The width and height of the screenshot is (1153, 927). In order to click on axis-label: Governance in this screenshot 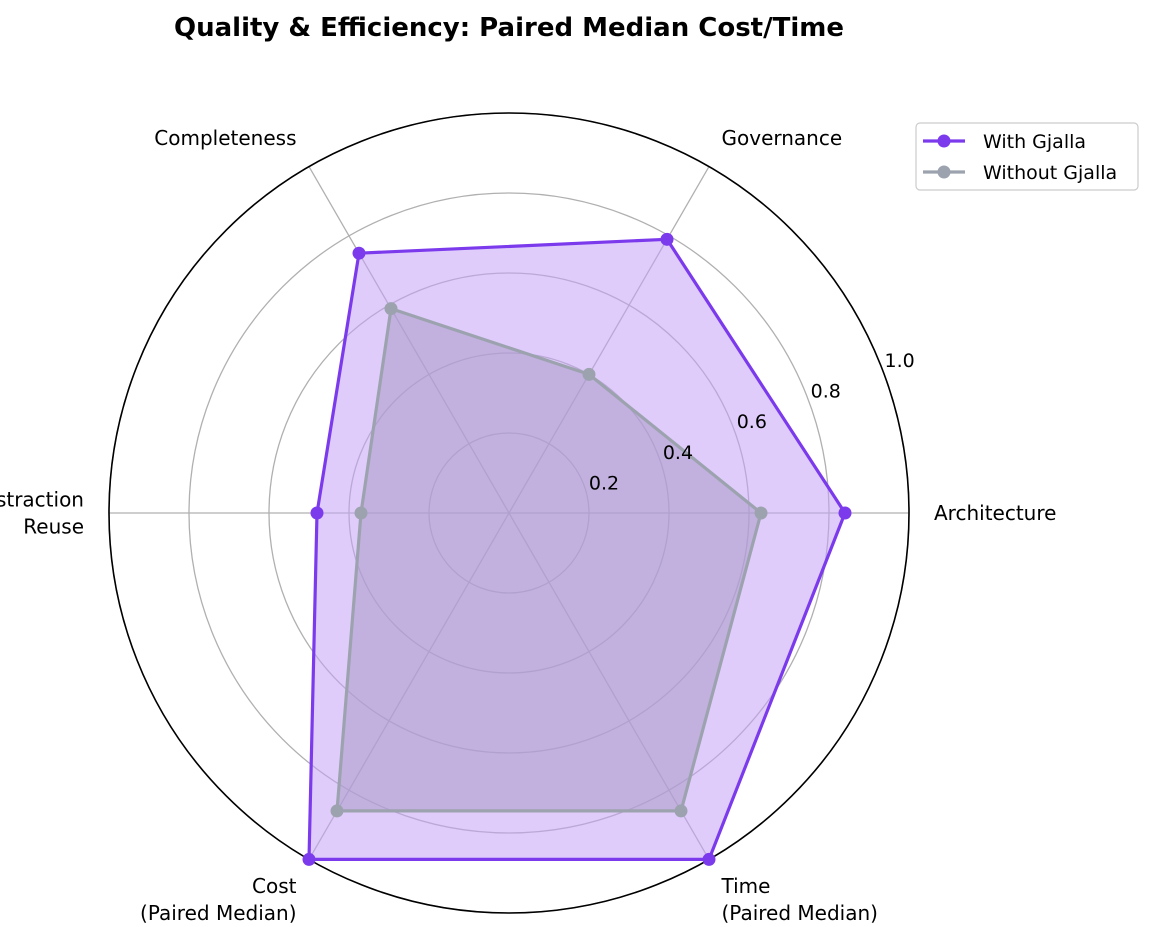, I will do `click(782, 138)`.